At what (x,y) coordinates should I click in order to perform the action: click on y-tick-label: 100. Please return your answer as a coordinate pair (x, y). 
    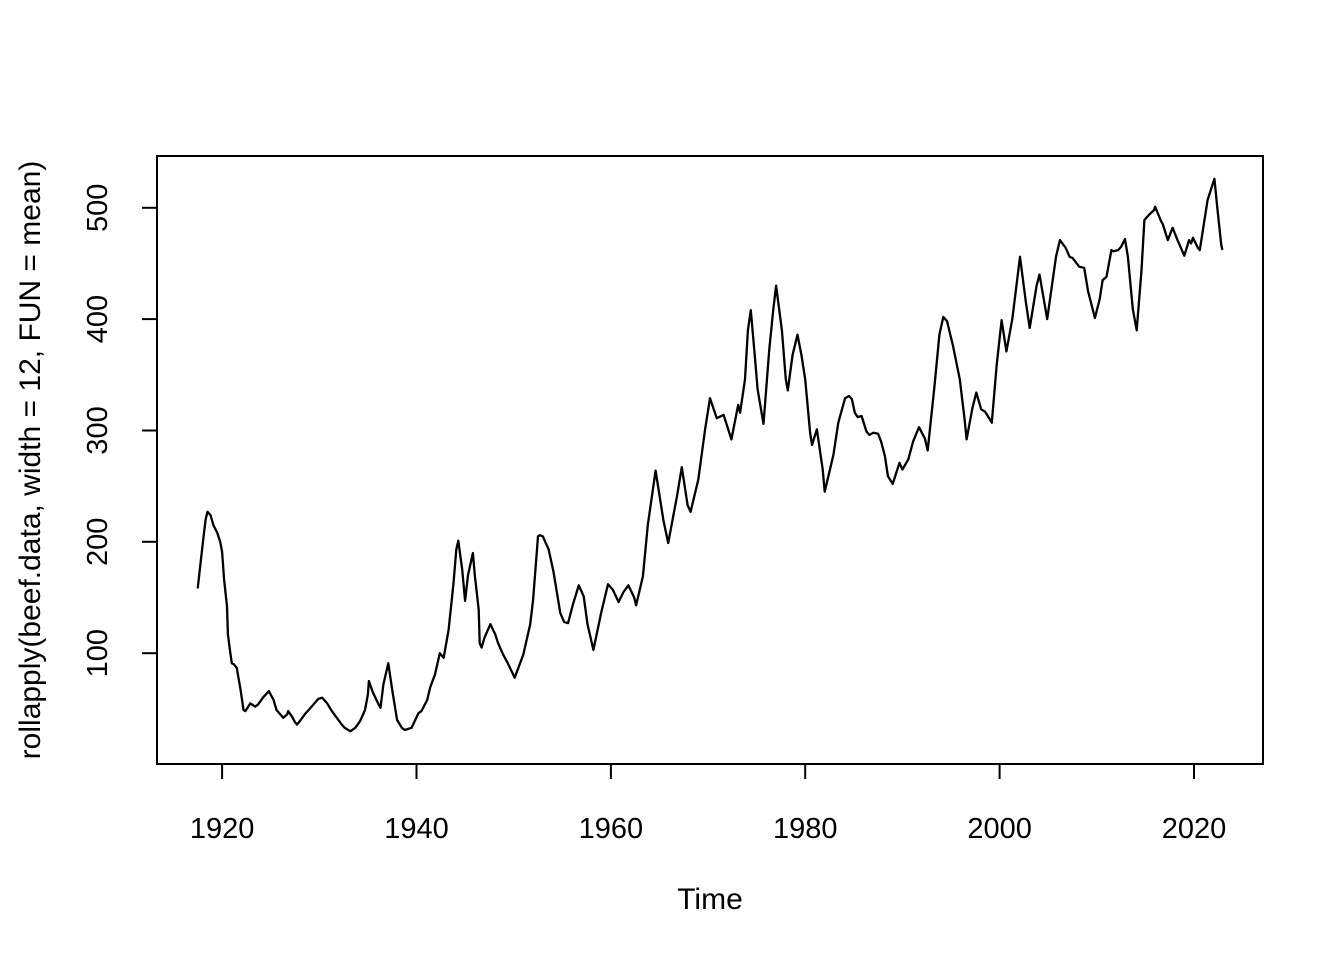
    Looking at the image, I should click on (98, 653).